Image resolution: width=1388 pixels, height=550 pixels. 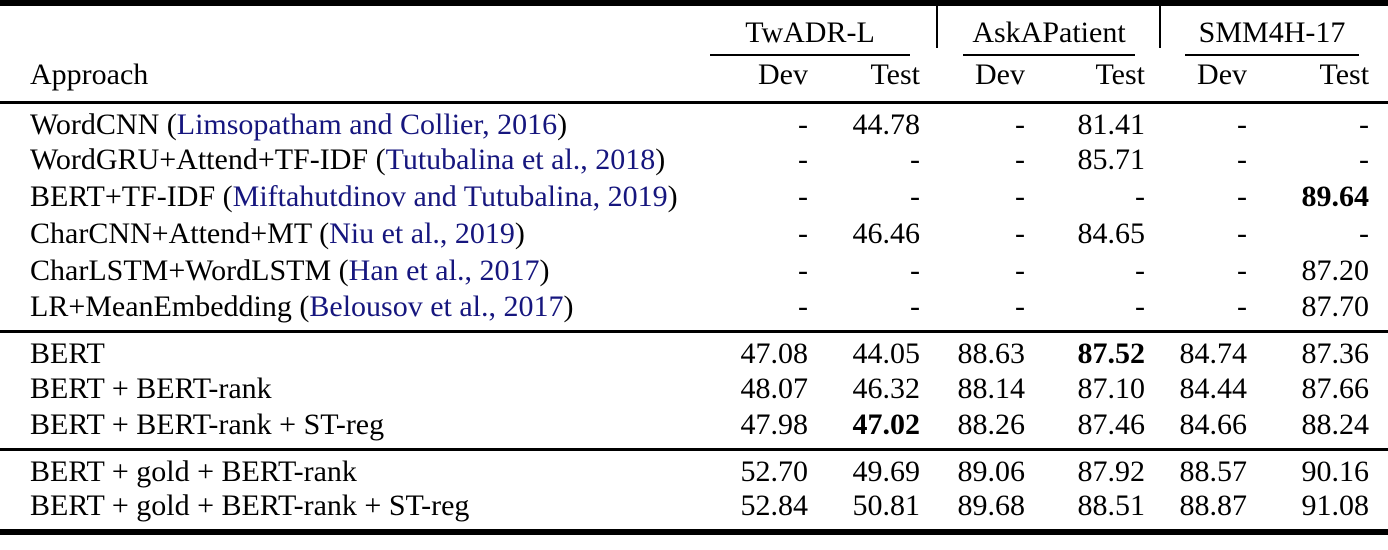 What do you see at coordinates (95, 124) in the screenshot?
I see `approach-label: WordCNN` at bounding box center [95, 124].